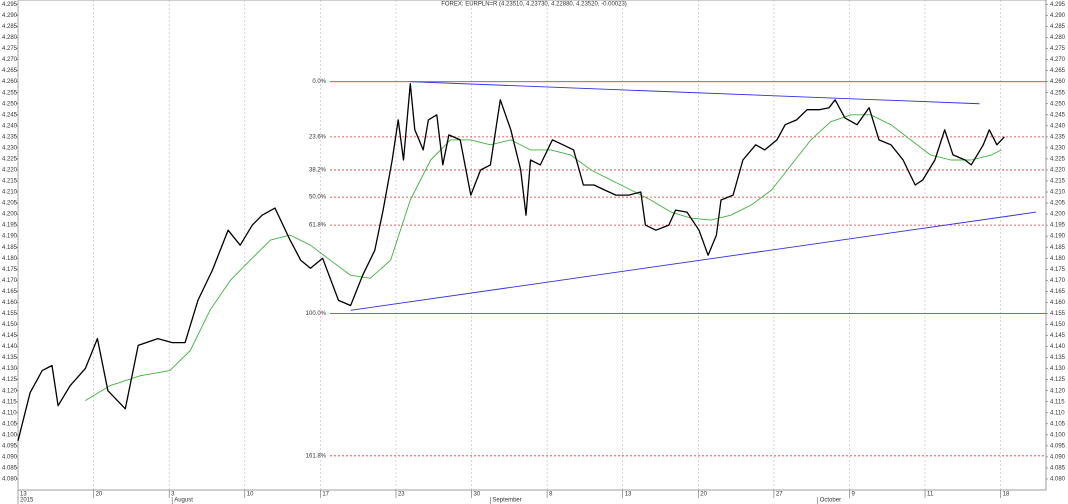 Image resolution: width=1068 pixels, height=504 pixels. Describe the element at coordinates (477, 495) in the screenshot. I see `x-tick-label: 30` at that location.